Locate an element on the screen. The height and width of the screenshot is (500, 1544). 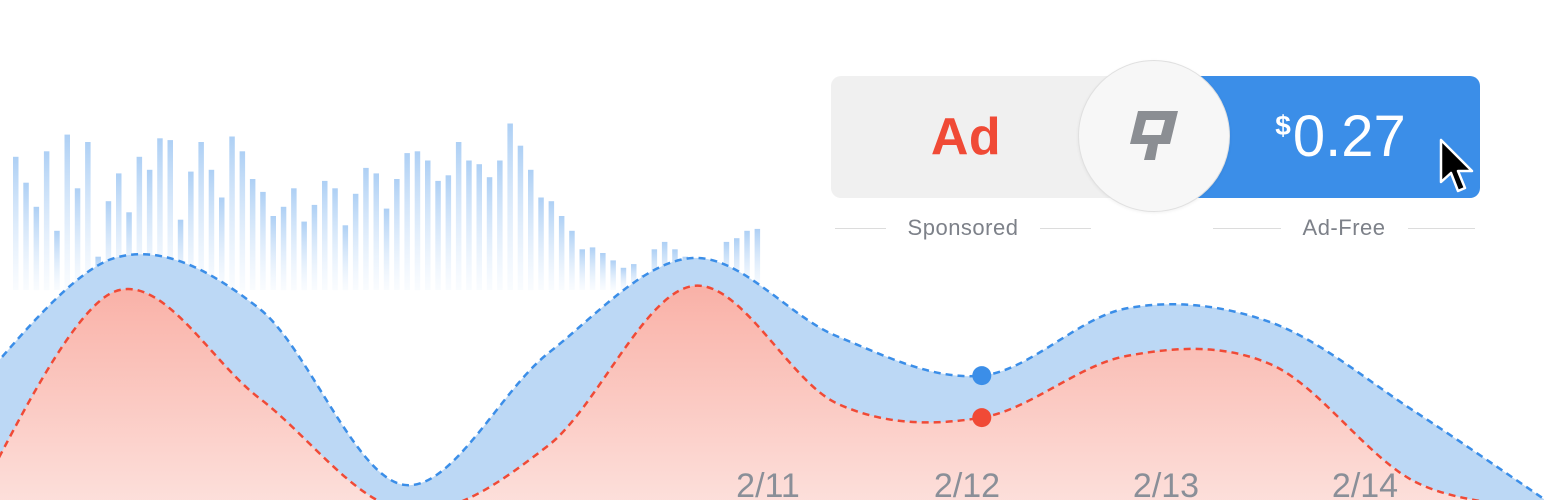
x-tick-label: 2/12 is located at coordinates (967, 483).